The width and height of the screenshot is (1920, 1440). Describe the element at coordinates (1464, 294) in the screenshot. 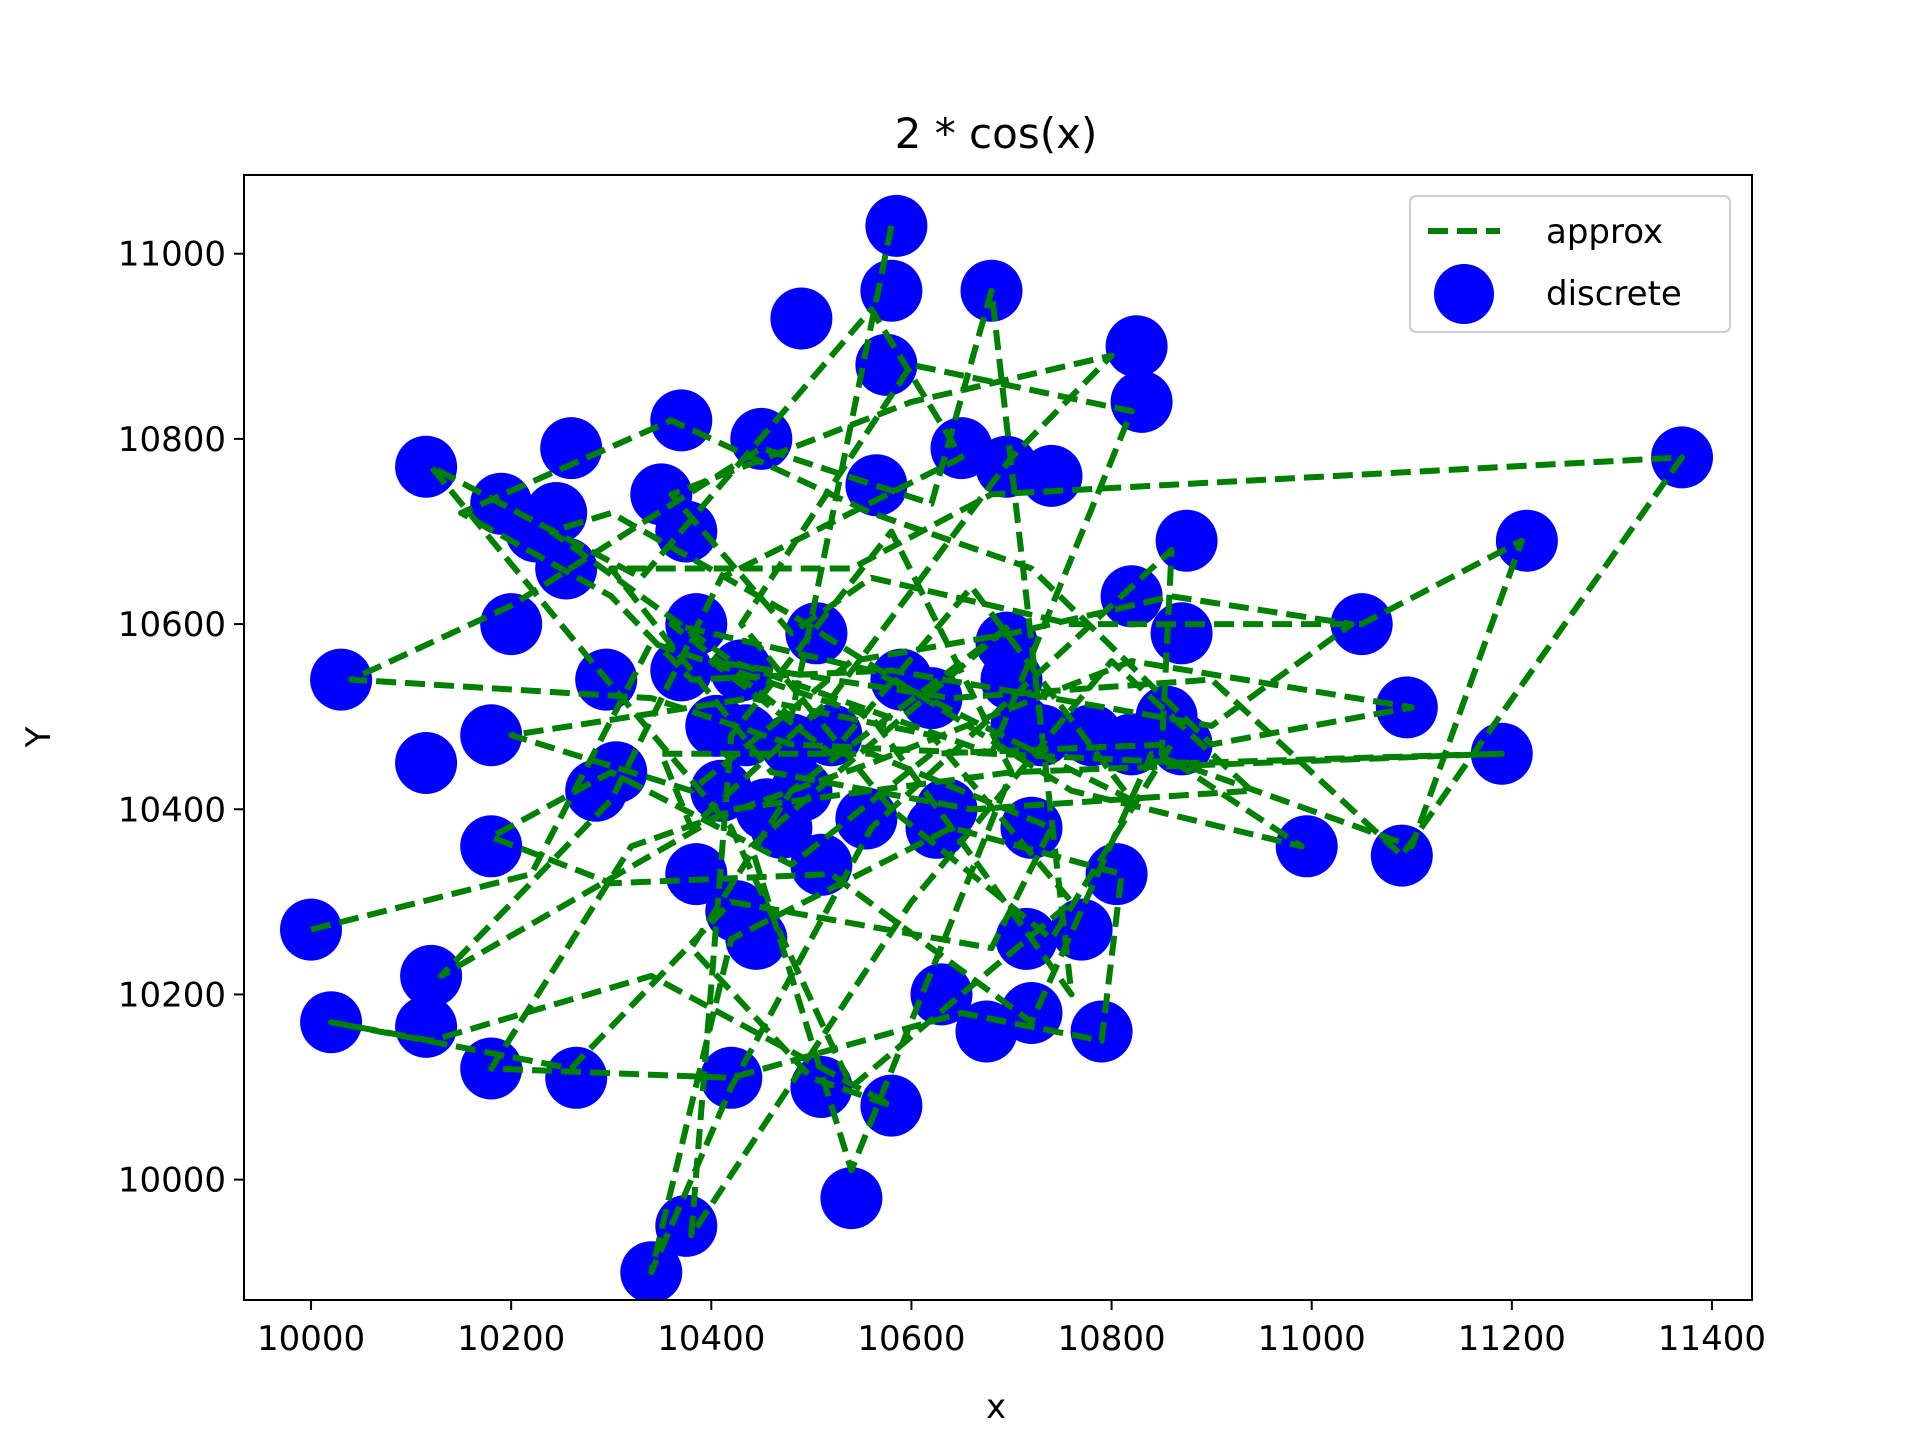

I see `legend-discrete-swatch` at that location.